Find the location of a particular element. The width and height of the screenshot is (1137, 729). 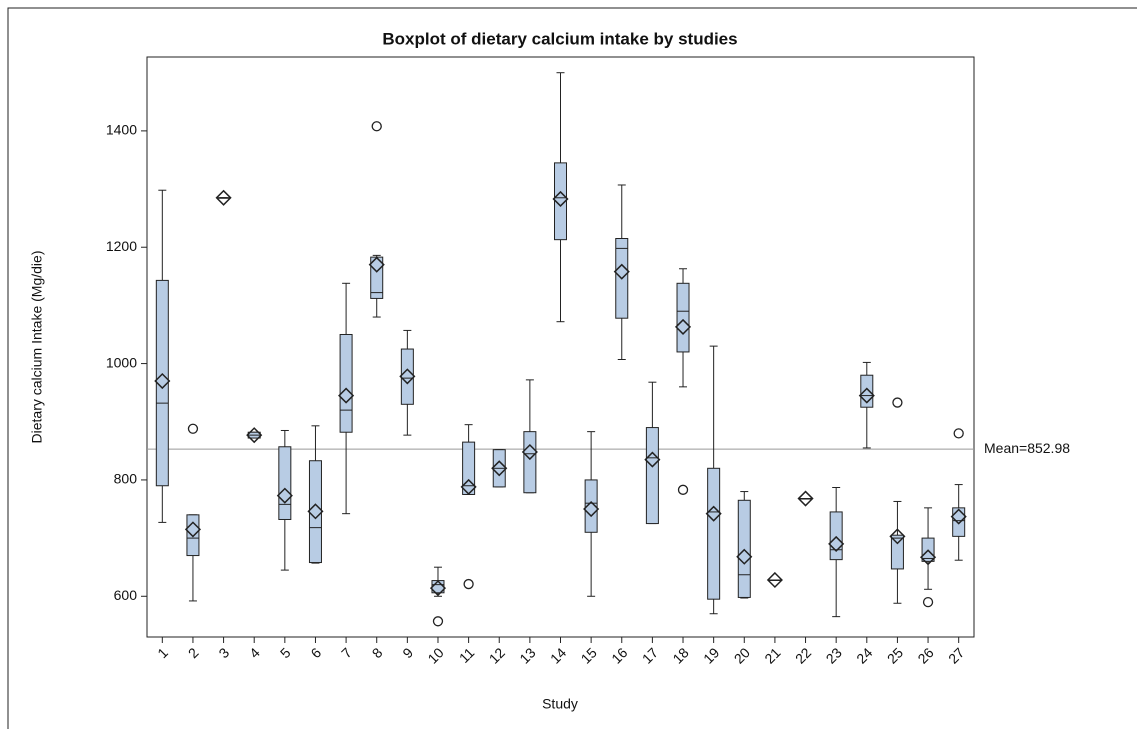

x-tick-label: 16 is located at coordinates (619, 655).